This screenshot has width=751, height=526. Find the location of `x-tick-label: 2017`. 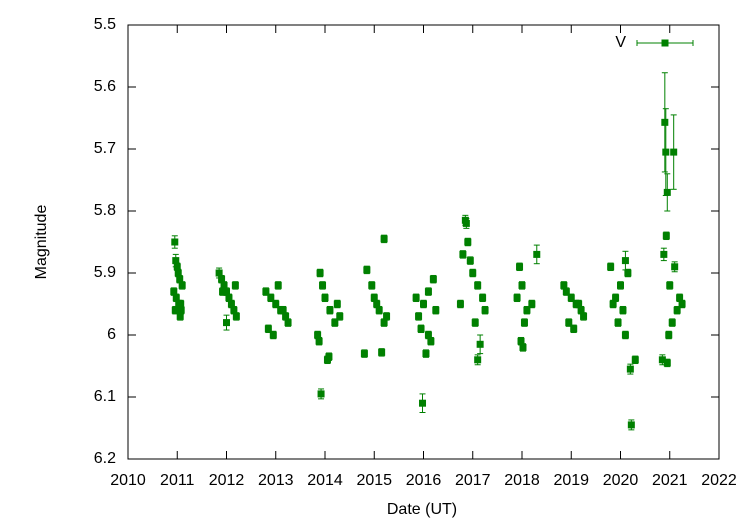

x-tick-label: 2017 is located at coordinates (473, 480).